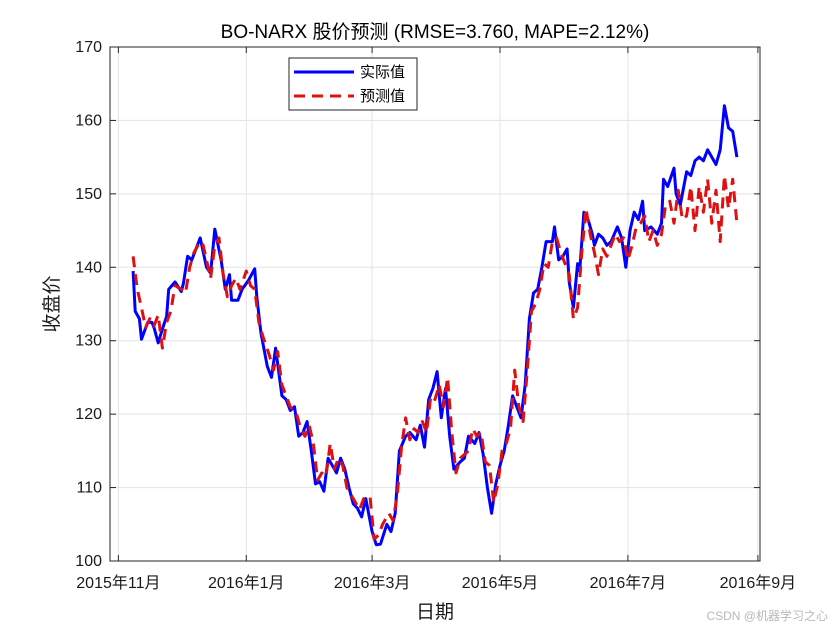  What do you see at coordinates (500, 583) in the screenshot?
I see `x-tick-label: 2016年5月` at bounding box center [500, 583].